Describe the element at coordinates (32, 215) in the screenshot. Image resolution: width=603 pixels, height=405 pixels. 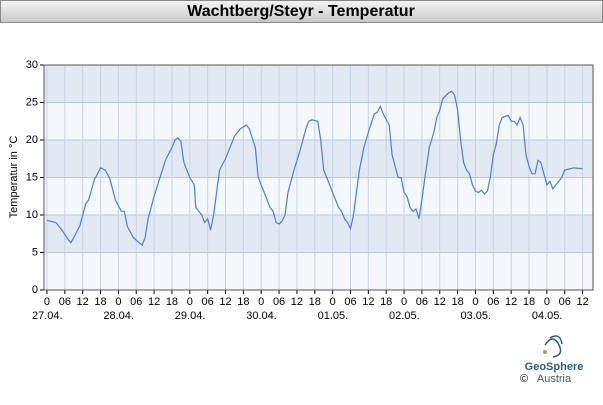
I see `y-tick-label: 10` at that location.